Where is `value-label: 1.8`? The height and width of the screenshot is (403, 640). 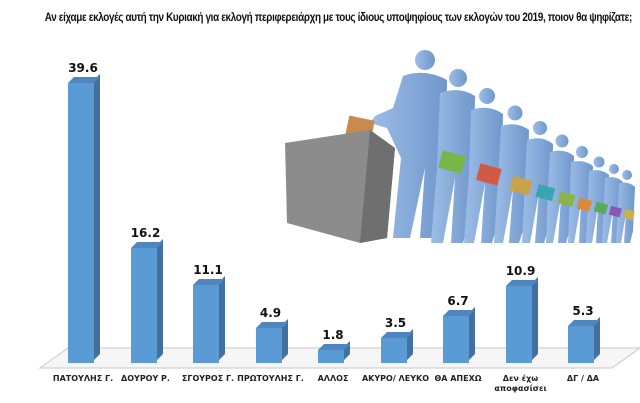
value-label: 1.8 is located at coordinates (333, 335).